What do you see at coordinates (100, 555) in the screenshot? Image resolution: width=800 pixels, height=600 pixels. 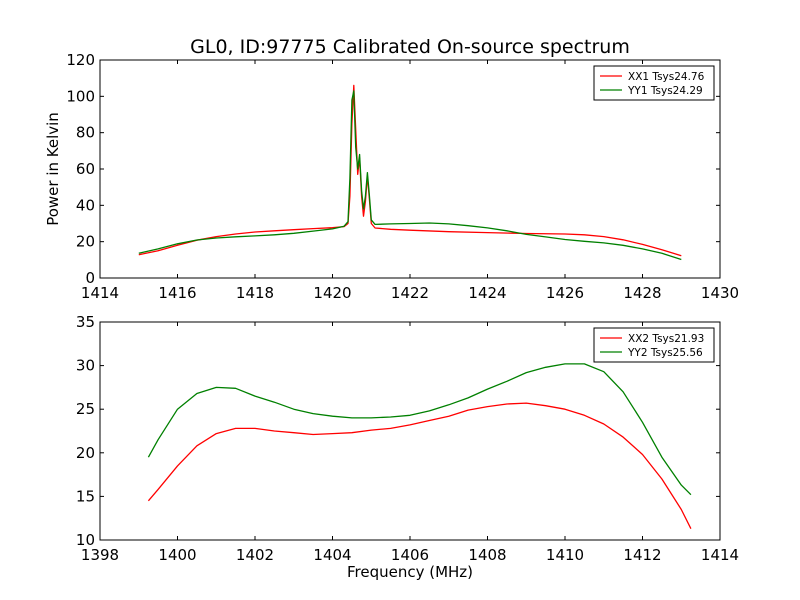 I see `x-tick-label: 1398` at bounding box center [100, 555].